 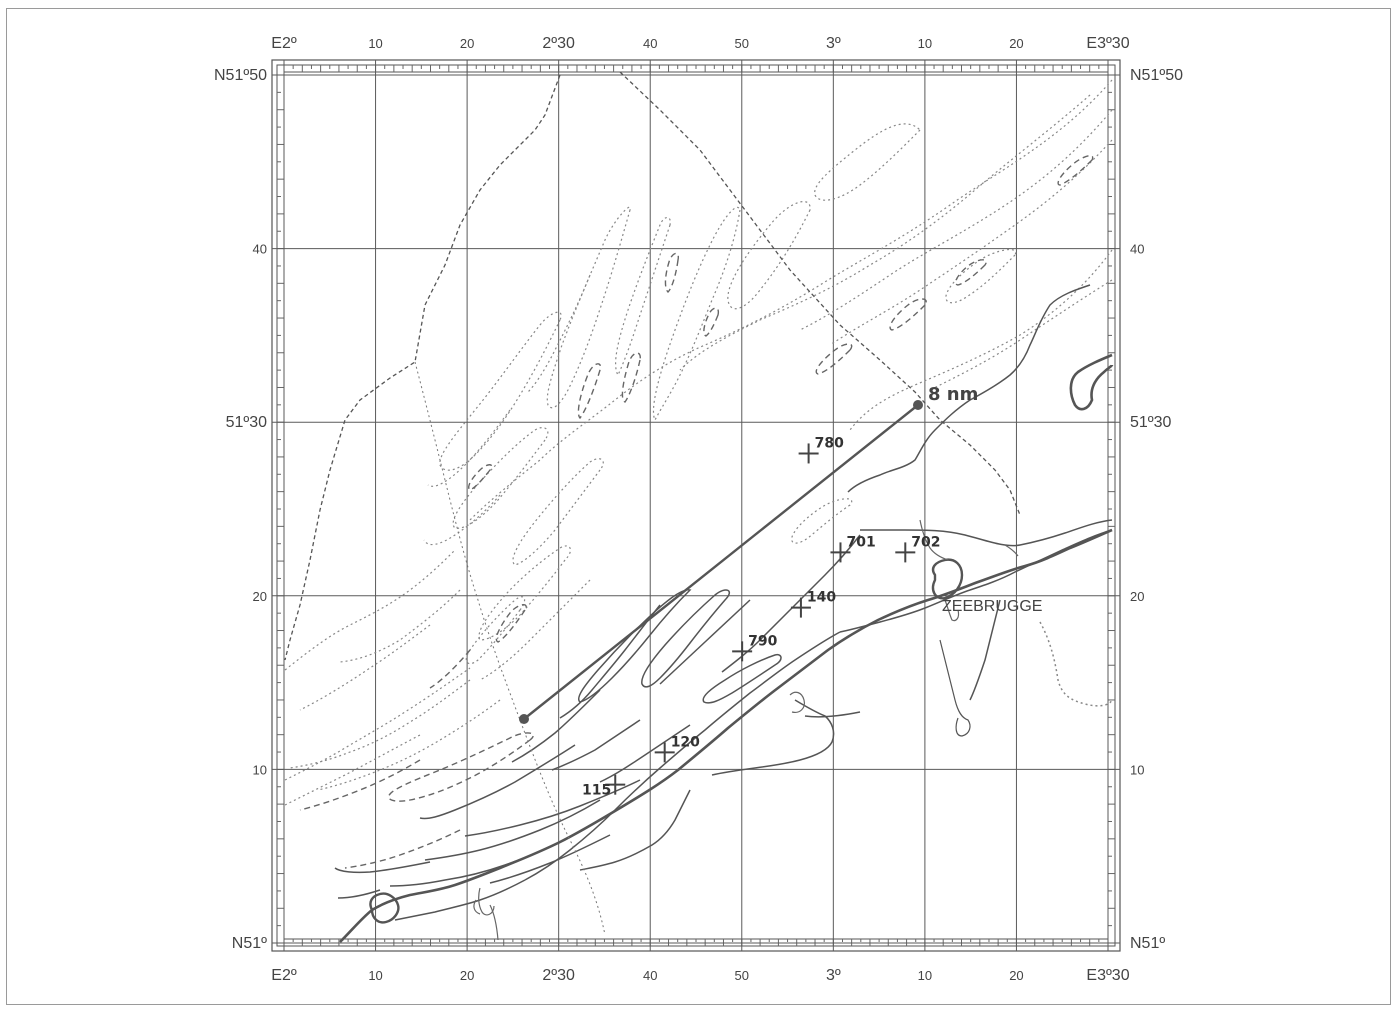 What do you see at coordinates (1107, 43) in the screenshot?
I see `lon-label-top: E3º30` at bounding box center [1107, 43].